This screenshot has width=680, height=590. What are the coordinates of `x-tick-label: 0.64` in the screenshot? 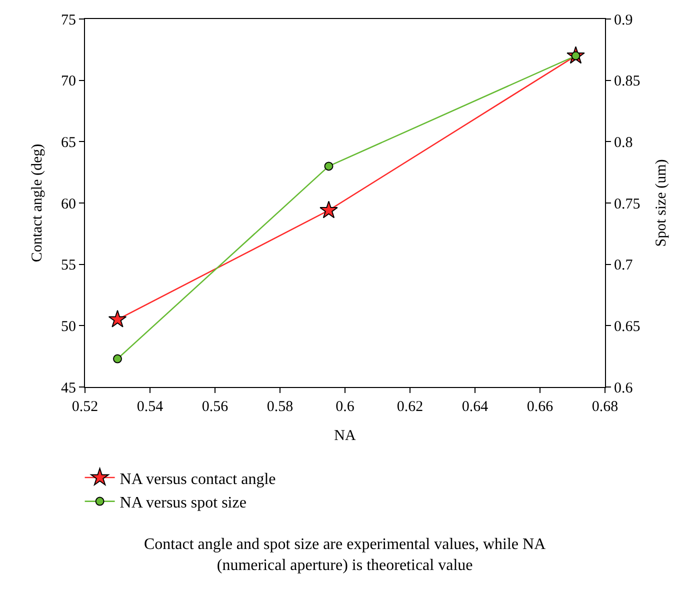 It's located at (475, 407).